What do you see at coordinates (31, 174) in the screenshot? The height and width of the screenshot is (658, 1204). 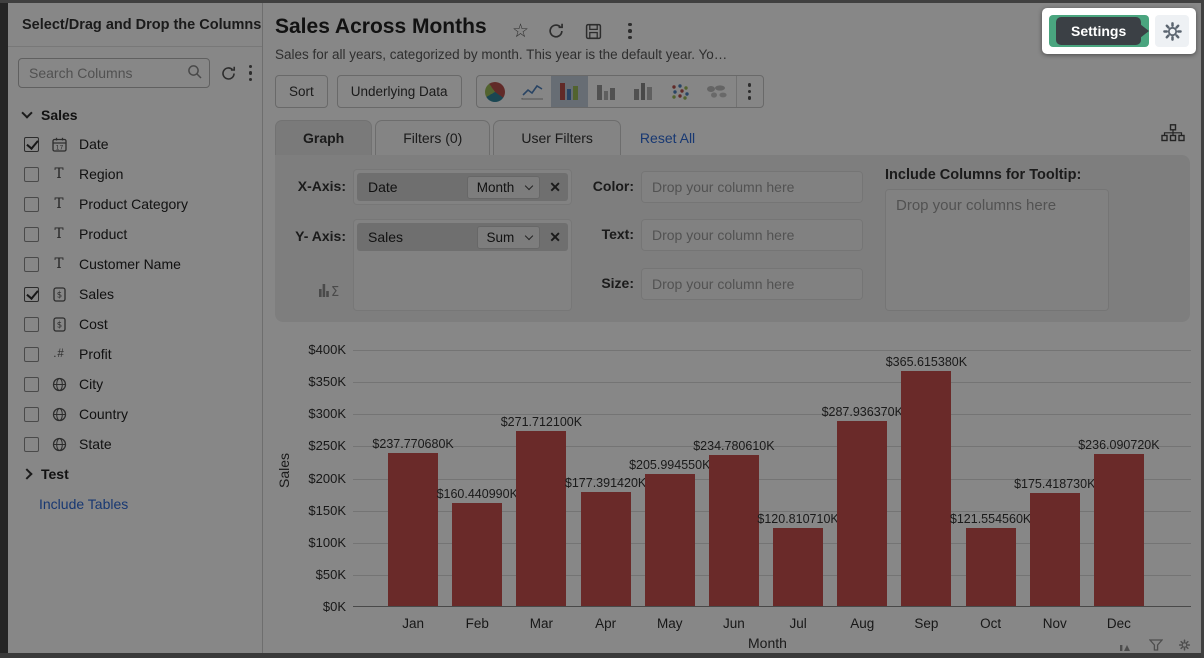 I see `checkbox-region` at bounding box center [31, 174].